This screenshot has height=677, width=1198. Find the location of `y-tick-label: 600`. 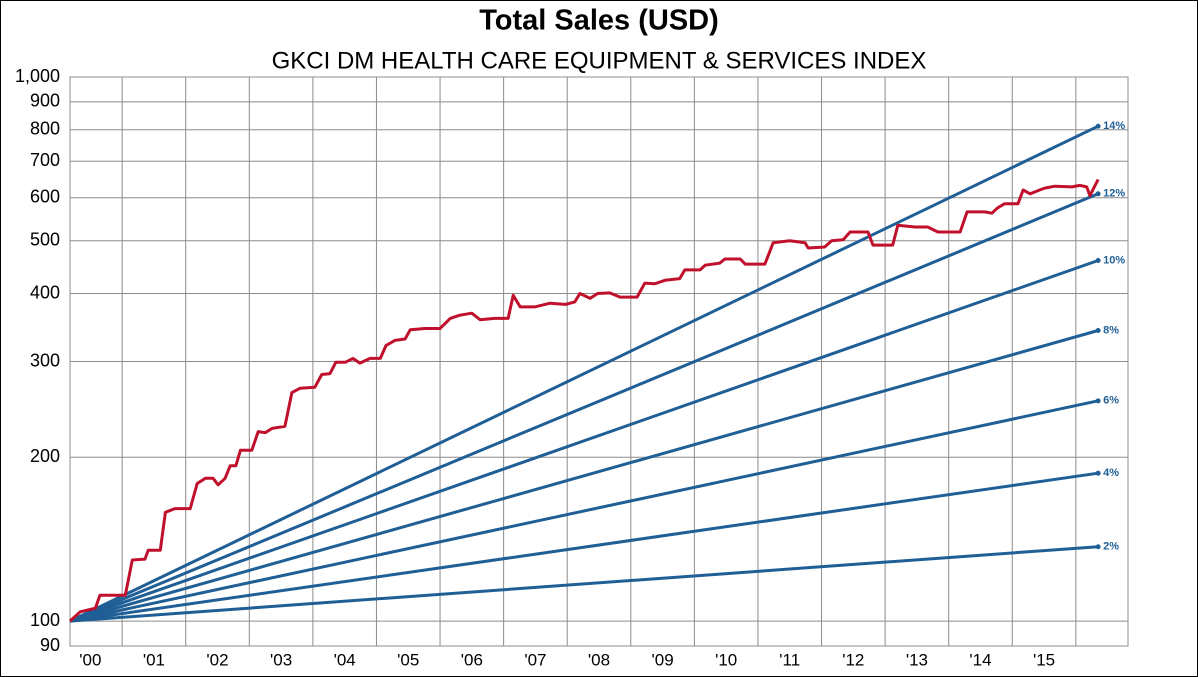

y-tick-label: 600 is located at coordinates (45, 196).